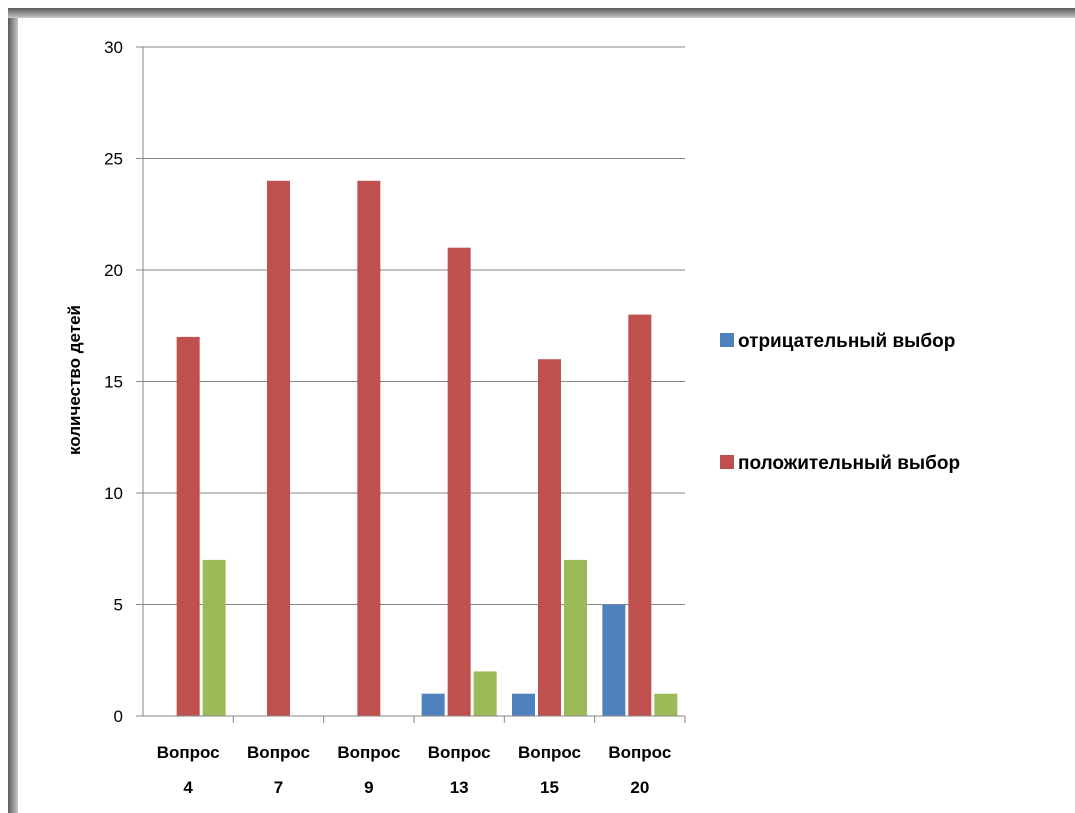 This screenshot has height=813, width=1075. What do you see at coordinates (549, 787) in the screenshot?
I see `x-tick-label: 15` at bounding box center [549, 787].